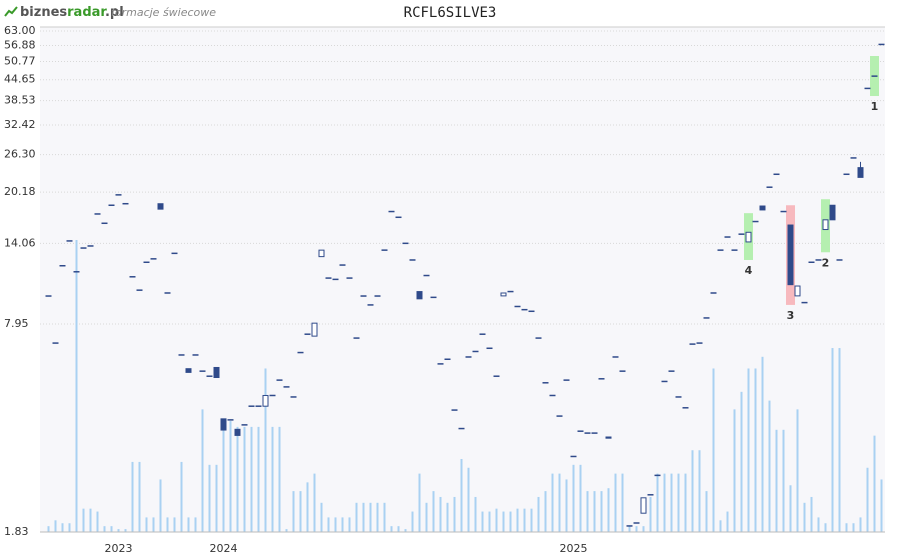 This screenshot has height=560, width=900. What do you see at coordinates (16, 323) in the screenshot?
I see `y-tick-label: 7.95` at bounding box center [16, 323].